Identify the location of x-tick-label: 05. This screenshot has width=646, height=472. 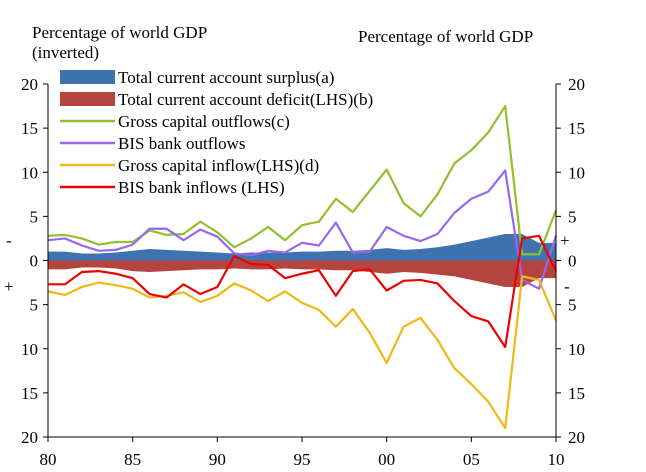
(471, 459).